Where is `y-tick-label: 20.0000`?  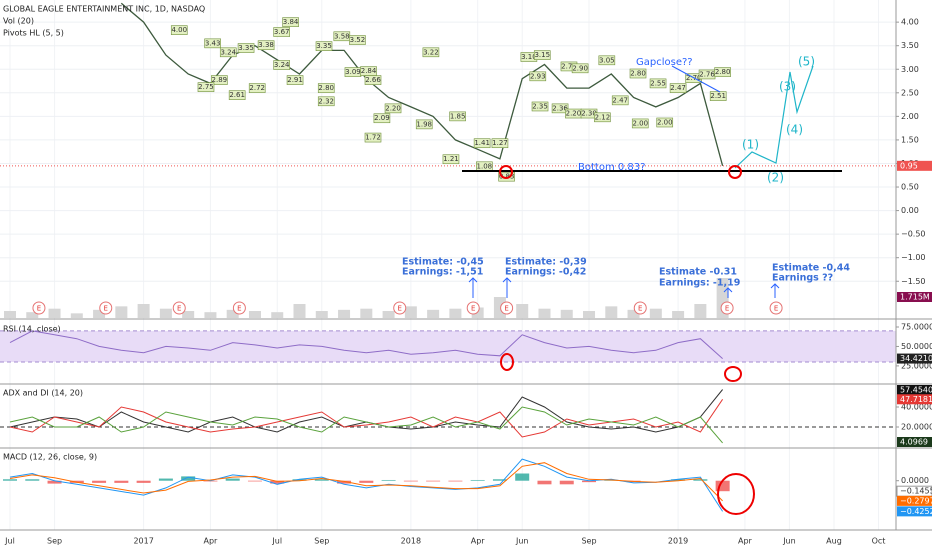
y-tick-label: 20.0000 is located at coordinates (916, 427).